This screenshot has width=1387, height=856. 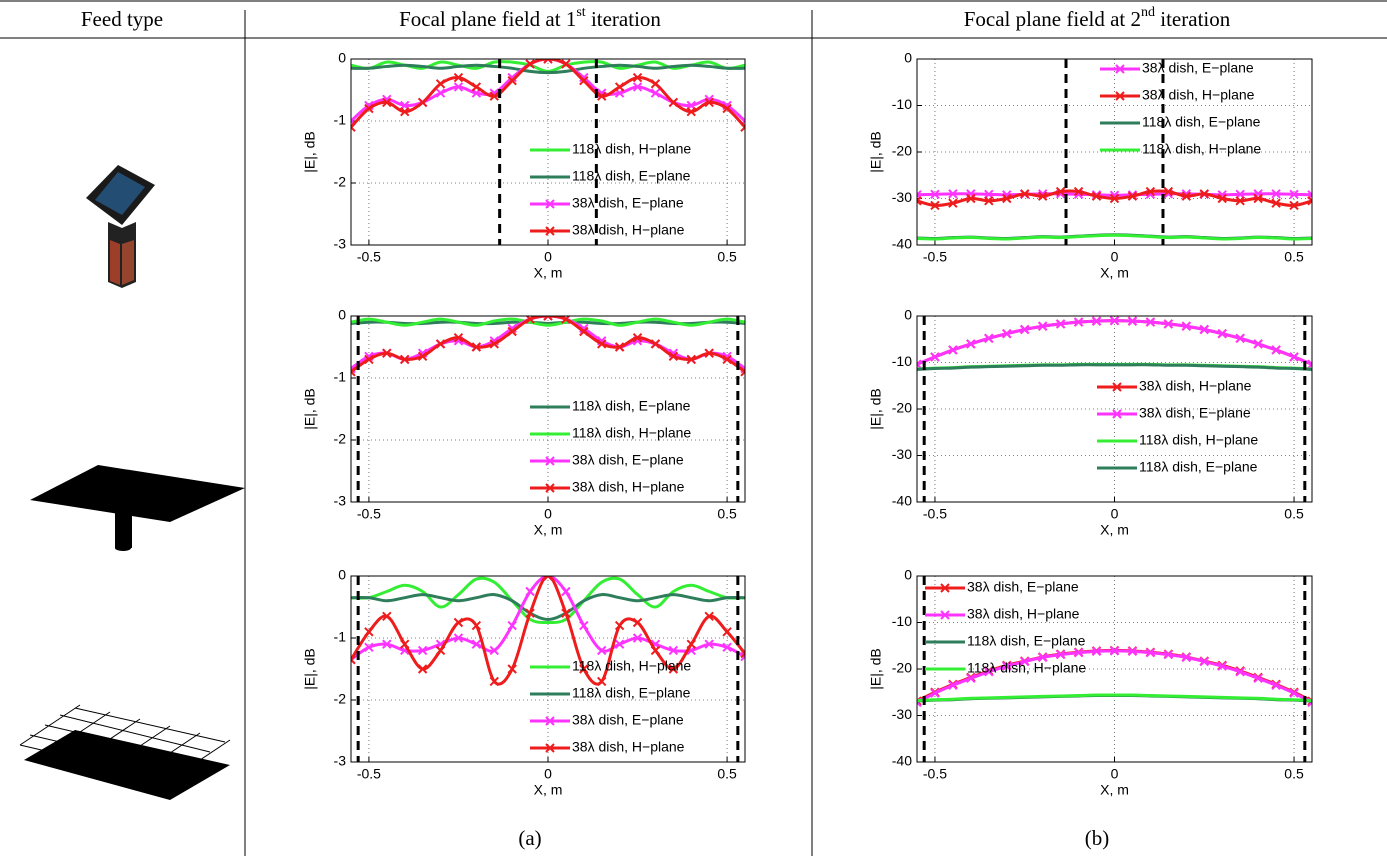 What do you see at coordinates (548, 152) in the screenshot?
I see `plot-content` at bounding box center [548, 152].